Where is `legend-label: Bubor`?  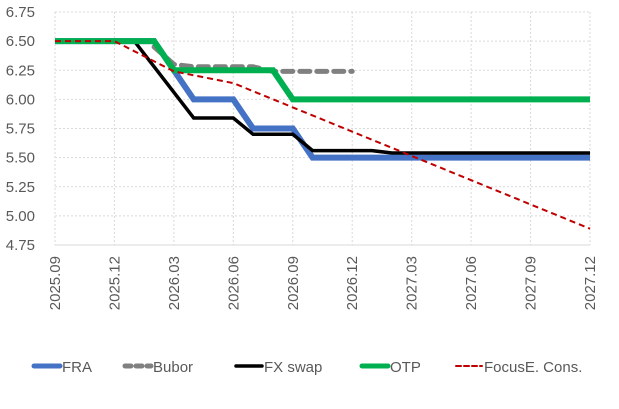
legend-label: Bubor is located at coordinates (173, 367).